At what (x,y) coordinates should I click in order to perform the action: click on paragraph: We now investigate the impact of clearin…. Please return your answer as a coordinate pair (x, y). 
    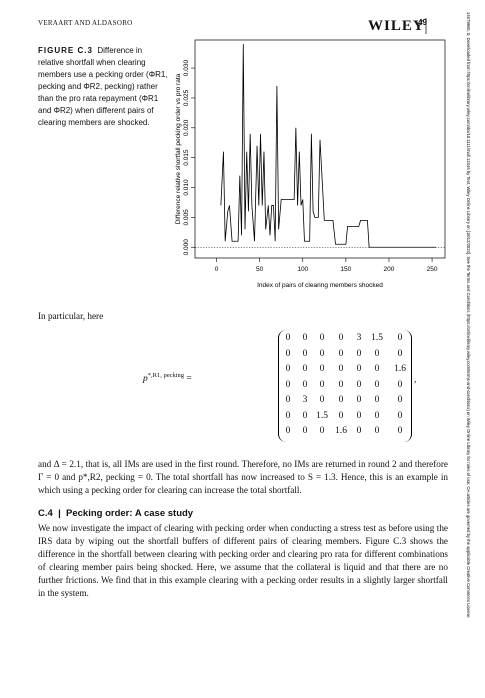
    Looking at the image, I should click on (243, 560).